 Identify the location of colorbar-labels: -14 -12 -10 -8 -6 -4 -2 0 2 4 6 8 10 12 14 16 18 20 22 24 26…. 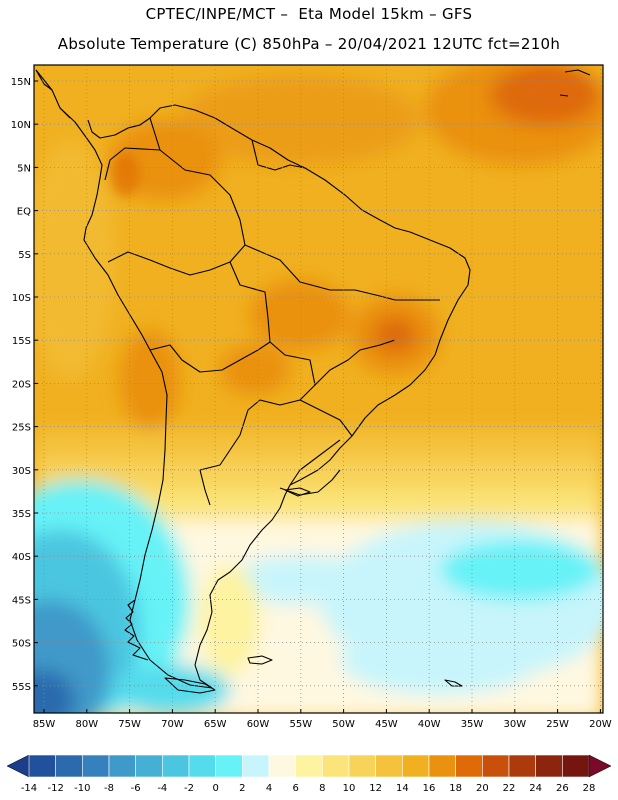
(308, 788).